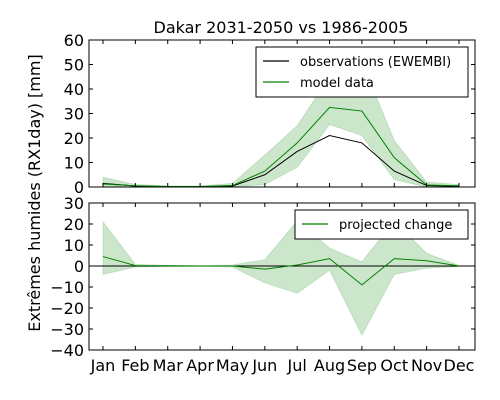 The height and width of the screenshot is (400, 500). What do you see at coordinates (74, 40) in the screenshot?
I see `y-tick-label: 60` at bounding box center [74, 40].